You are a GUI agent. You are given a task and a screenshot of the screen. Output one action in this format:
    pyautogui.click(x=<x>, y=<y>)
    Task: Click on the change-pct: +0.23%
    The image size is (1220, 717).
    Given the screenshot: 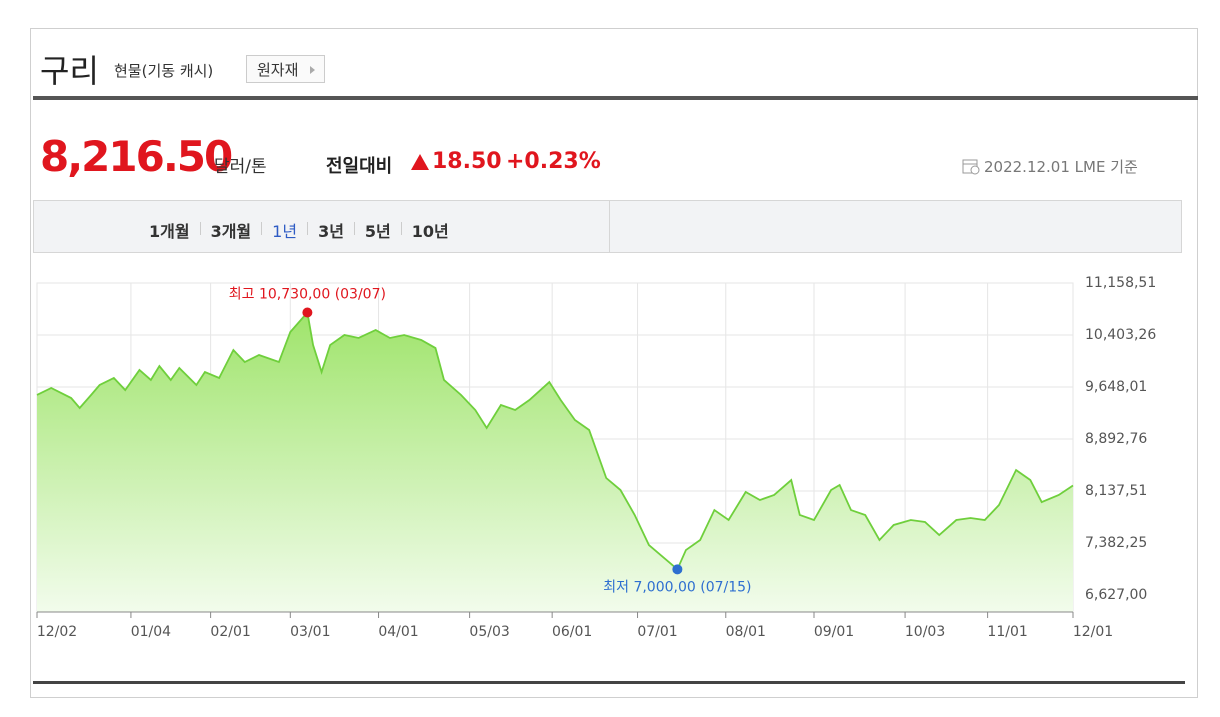 What is the action you would take?
    pyautogui.click(x=553, y=161)
    